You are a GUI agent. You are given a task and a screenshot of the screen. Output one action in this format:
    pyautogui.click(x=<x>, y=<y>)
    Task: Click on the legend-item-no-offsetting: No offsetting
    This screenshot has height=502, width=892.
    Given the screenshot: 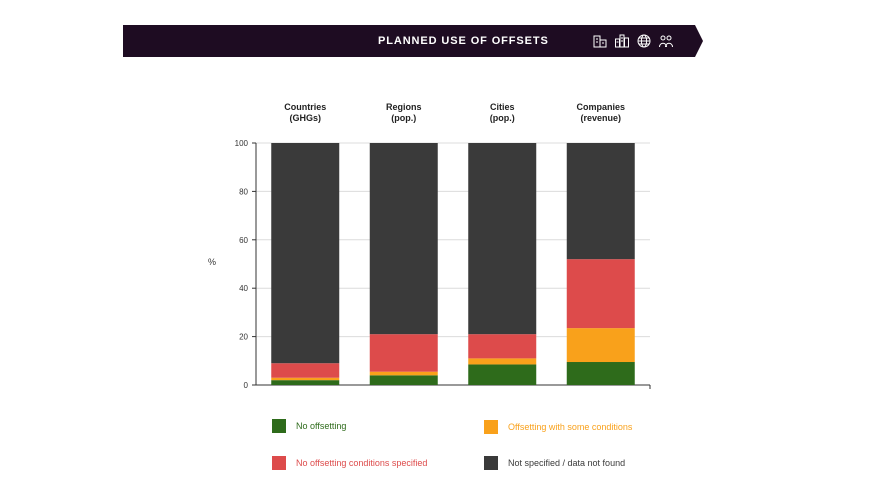 What is the action you would take?
    pyautogui.click(x=309, y=426)
    